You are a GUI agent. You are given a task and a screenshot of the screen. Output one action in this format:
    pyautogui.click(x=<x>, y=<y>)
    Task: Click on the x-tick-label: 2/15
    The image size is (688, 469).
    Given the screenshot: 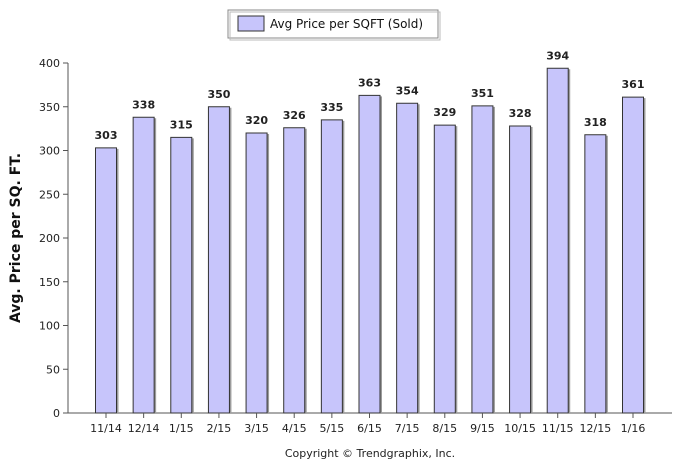 What is the action you would take?
    pyautogui.click(x=219, y=428)
    